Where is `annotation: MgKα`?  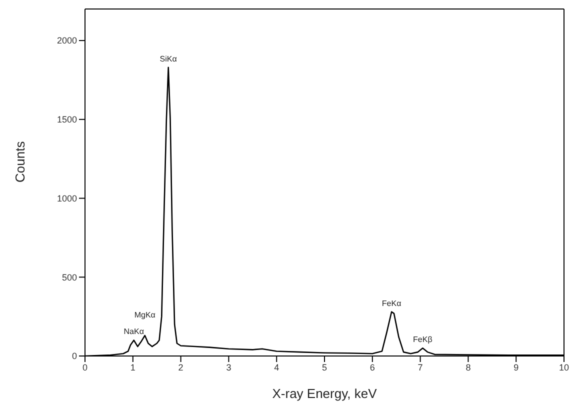 annotation: MgKα is located at coordinates (145, 315).